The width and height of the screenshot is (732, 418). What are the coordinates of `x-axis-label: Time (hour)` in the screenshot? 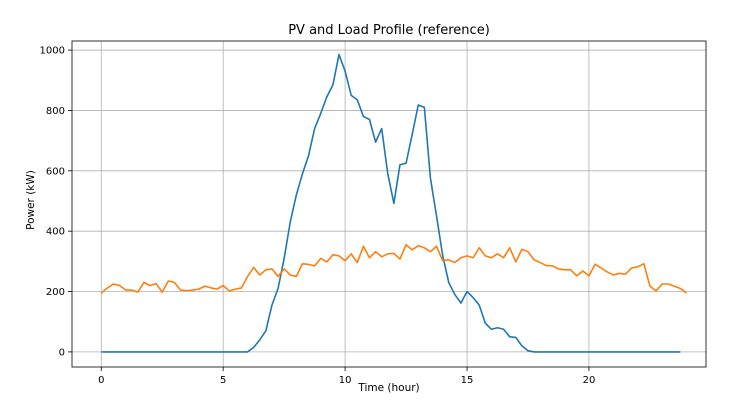 It's located at (388, 388).